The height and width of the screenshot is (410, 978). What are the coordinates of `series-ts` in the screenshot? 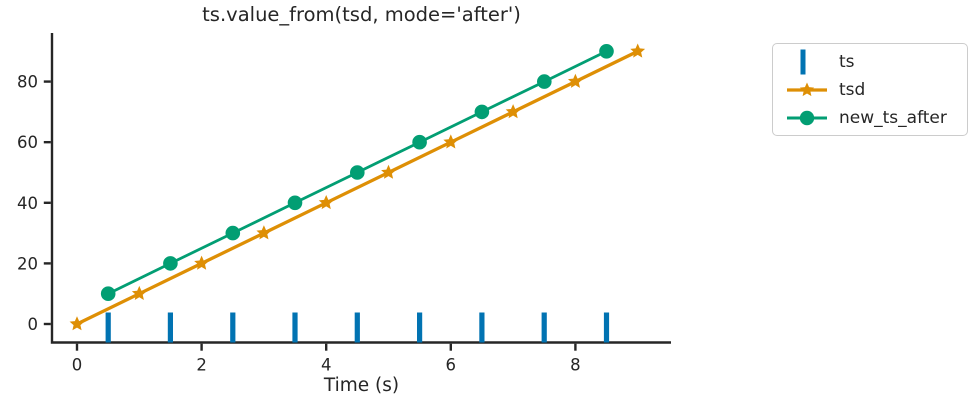 It's located at (357, 327).